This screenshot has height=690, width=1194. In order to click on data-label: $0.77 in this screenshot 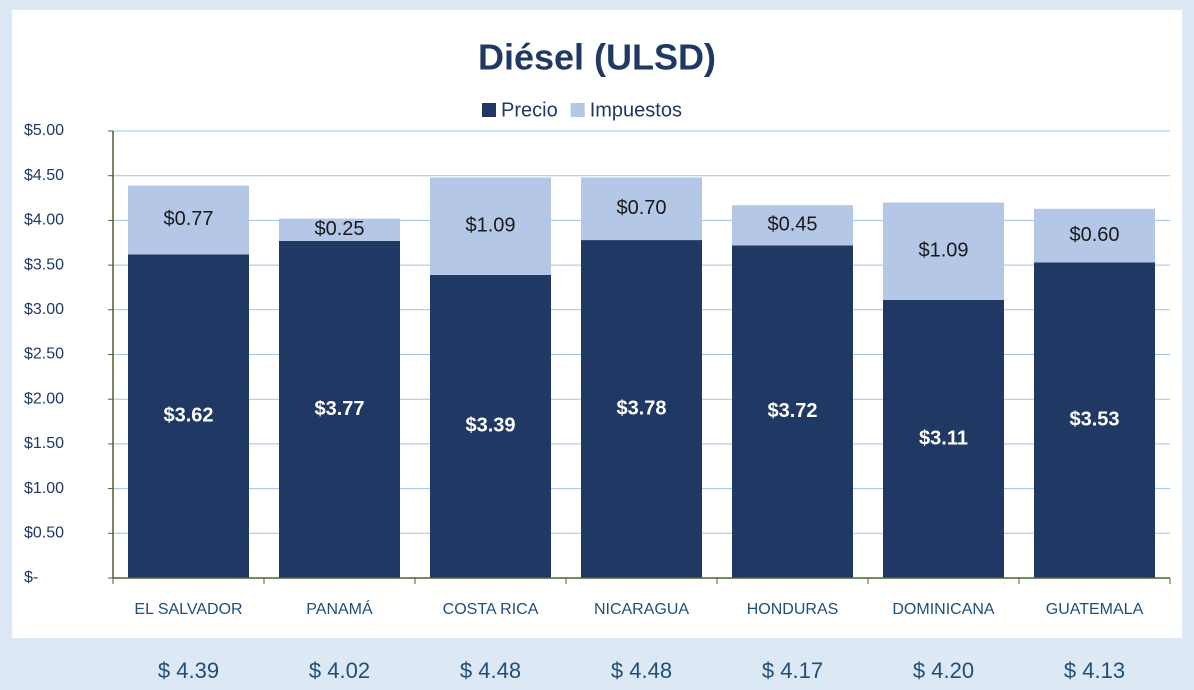, I will do `click(188, 219)`.